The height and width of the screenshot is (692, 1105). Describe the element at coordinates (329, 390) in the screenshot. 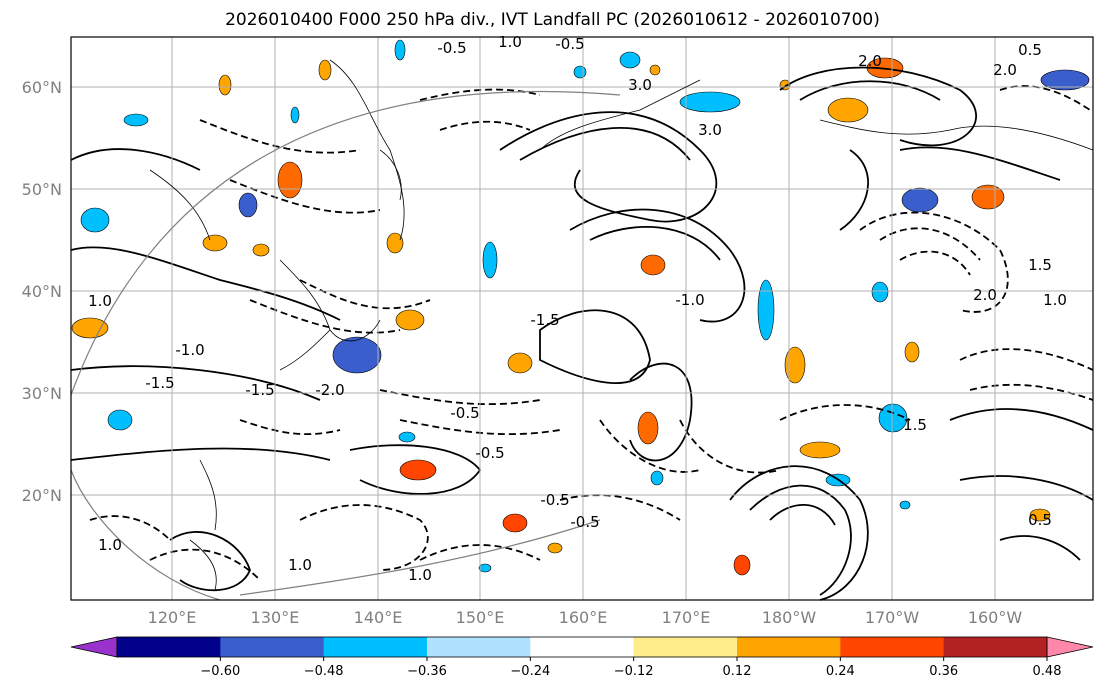

I see `contour-label: -2.0` at that location.